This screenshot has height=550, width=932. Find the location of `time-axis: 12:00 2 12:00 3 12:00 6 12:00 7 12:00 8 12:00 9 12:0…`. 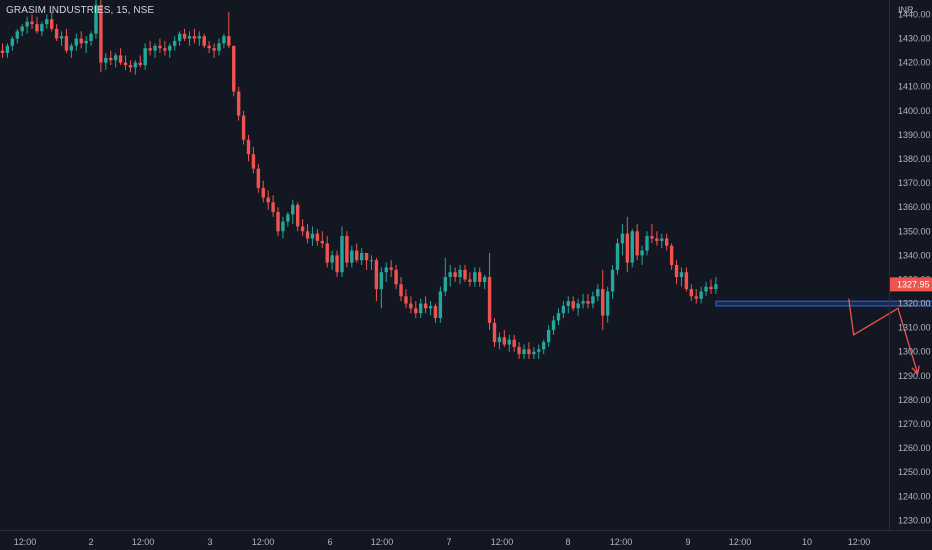

time-axis: 12:00 2 12:00 3 12:00 6 12:00 7 12:00 8 12:00 9 12:0… is located at coordinates (442, 542).